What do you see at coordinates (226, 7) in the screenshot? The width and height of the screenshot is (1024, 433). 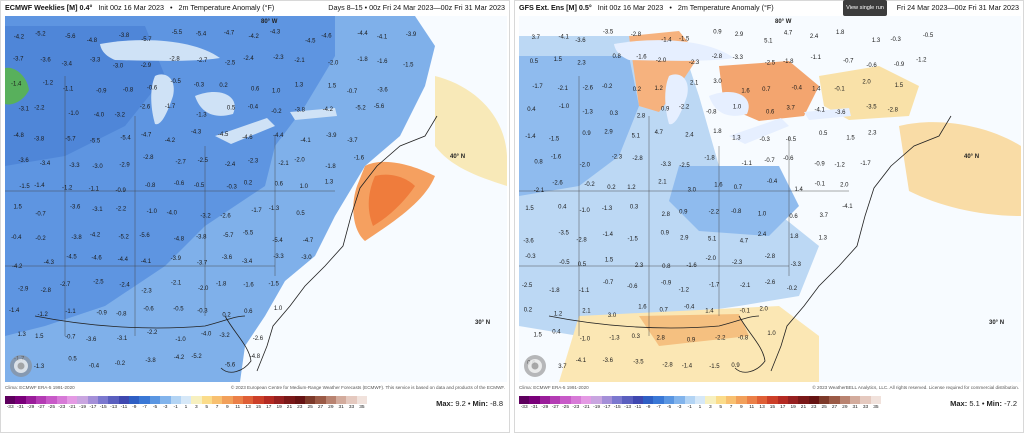 I see `left-variable-label: 2m Temperature Anomaly (°F)` at bounding box center [226, 7].